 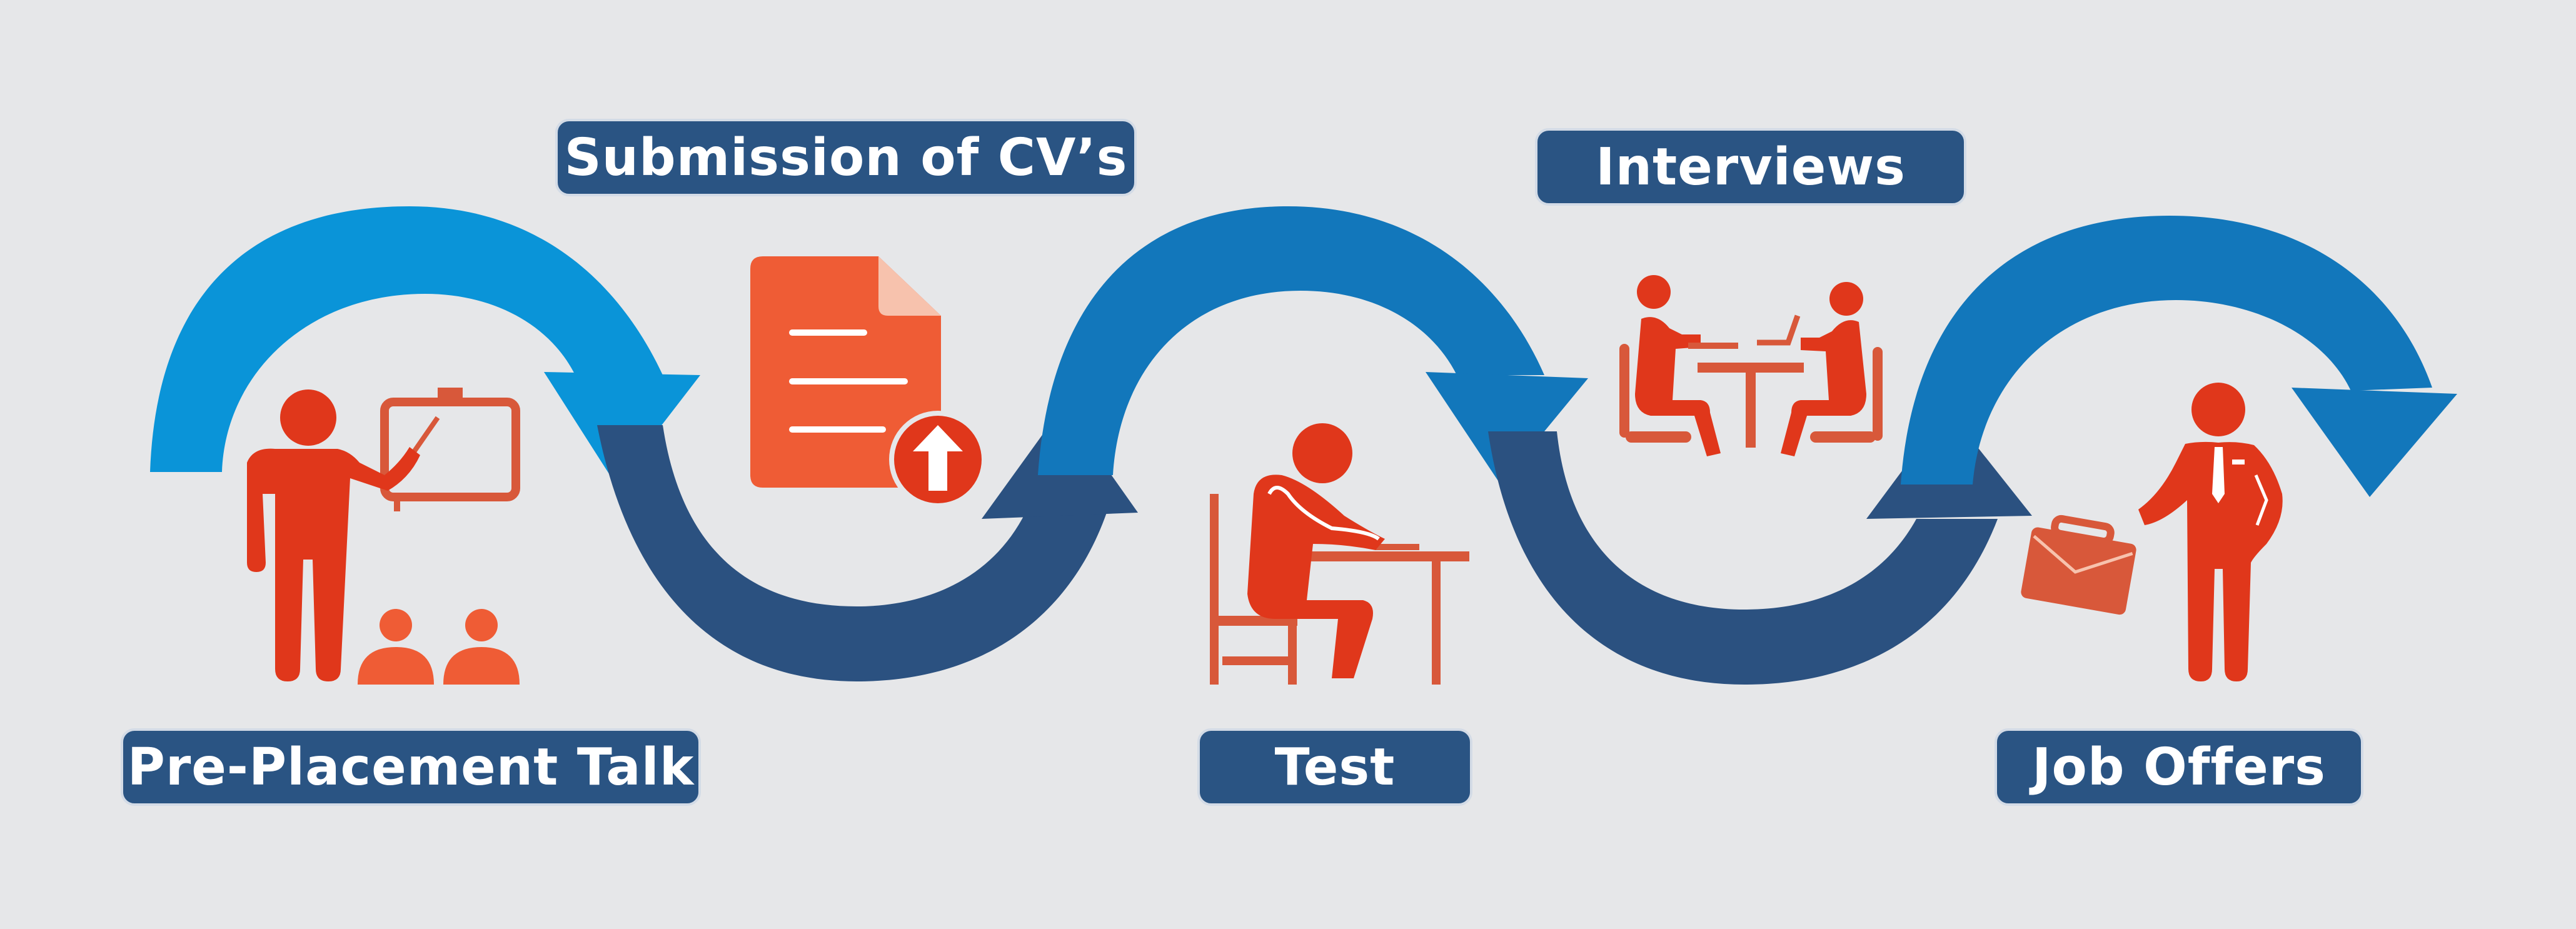 I want to click on person-writing-test-icon, so click(x=1339, y=554).